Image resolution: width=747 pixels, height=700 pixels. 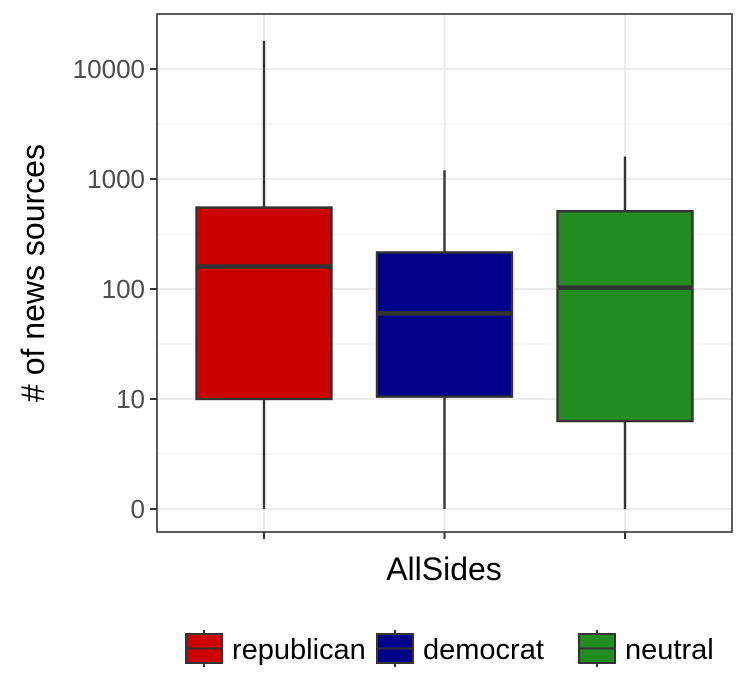 I want to click on y-tick-label: 1000, so click(x=116, y=179).